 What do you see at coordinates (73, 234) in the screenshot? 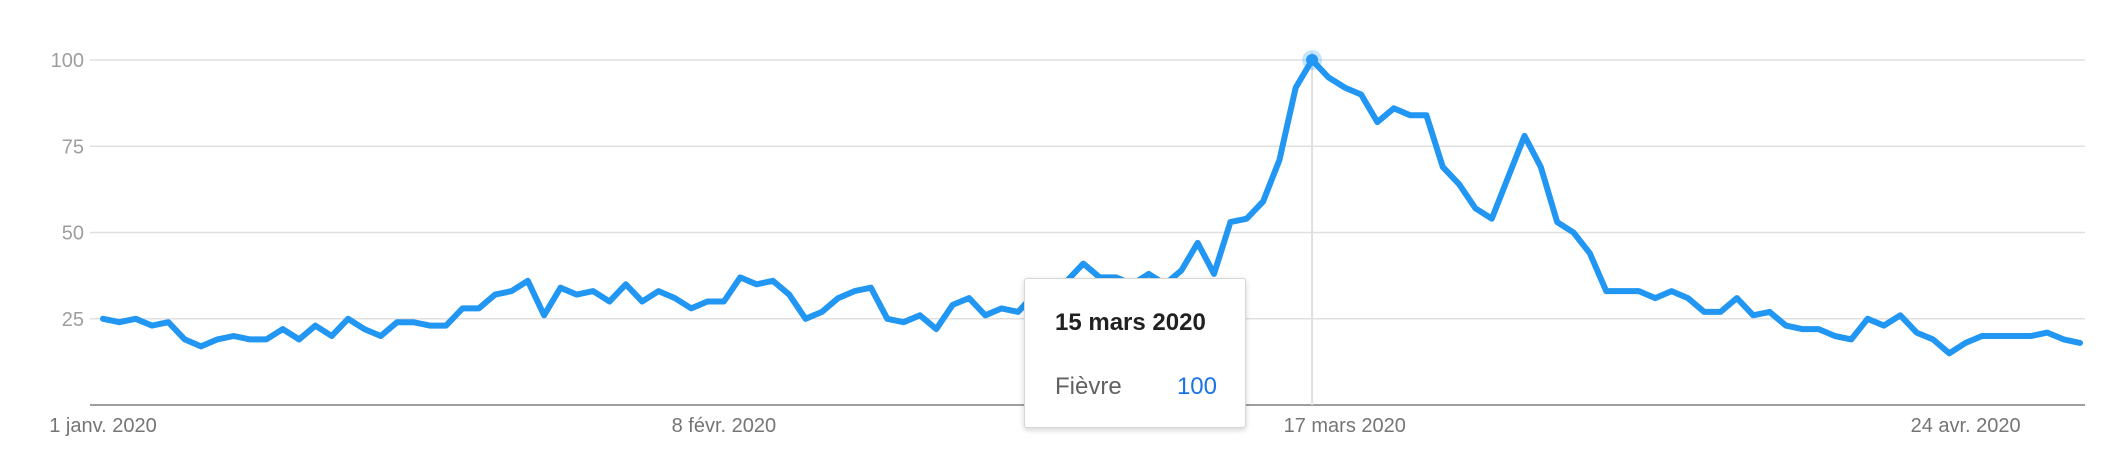
I see `y-tick-label: 50` at bounding box center [73, 234].